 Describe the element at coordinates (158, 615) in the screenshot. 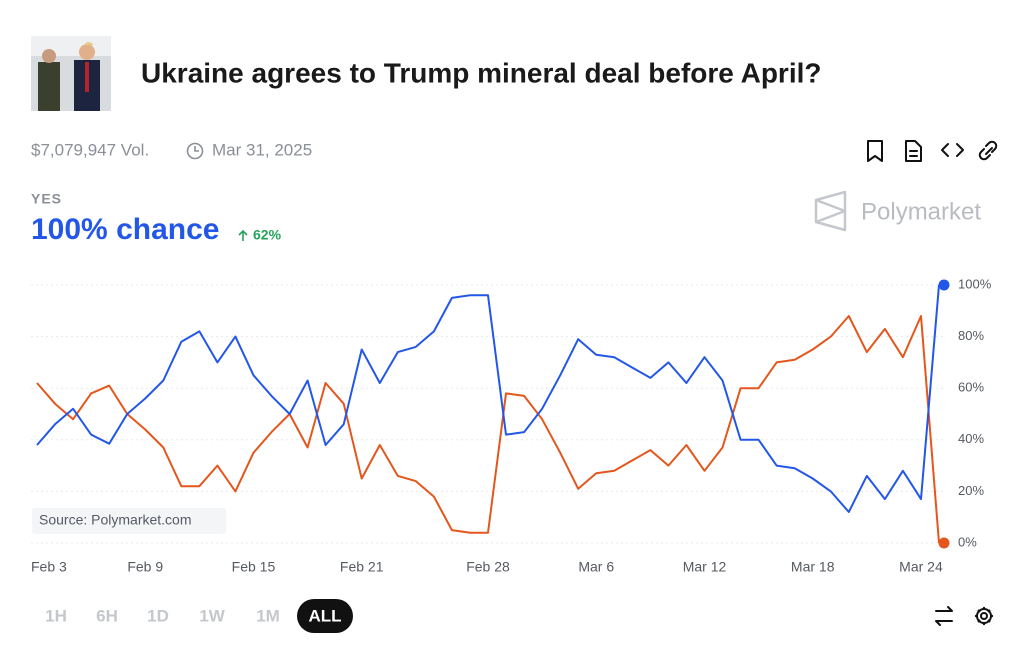

I see `range-button: 1D` at that location.